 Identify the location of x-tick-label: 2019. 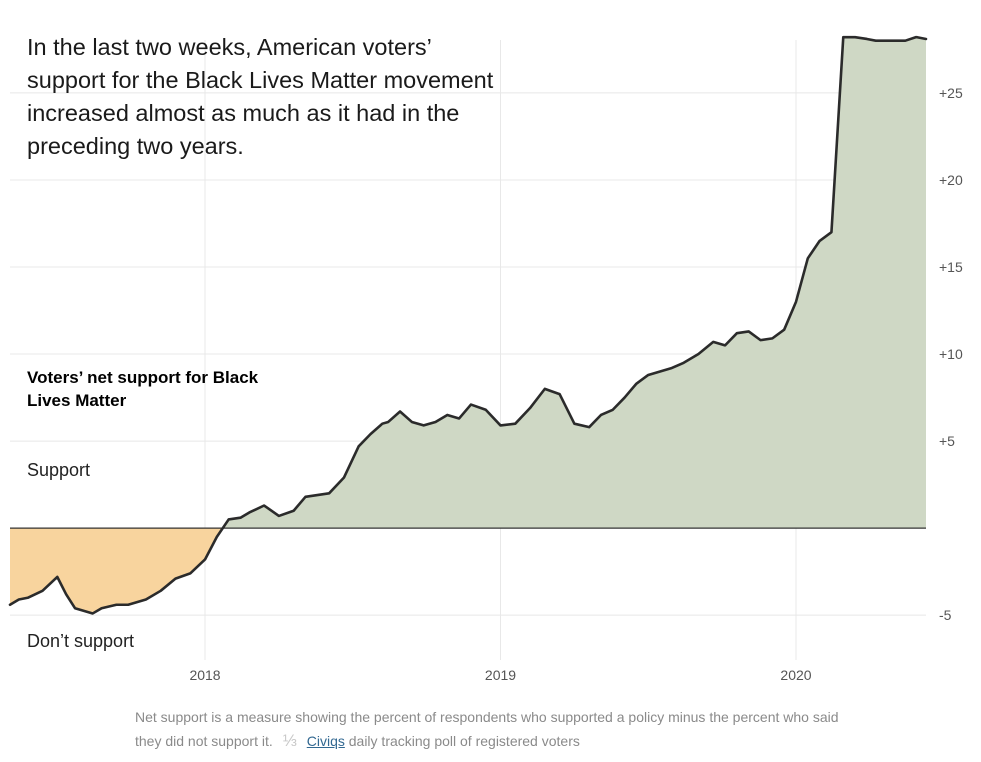
(500, 675).